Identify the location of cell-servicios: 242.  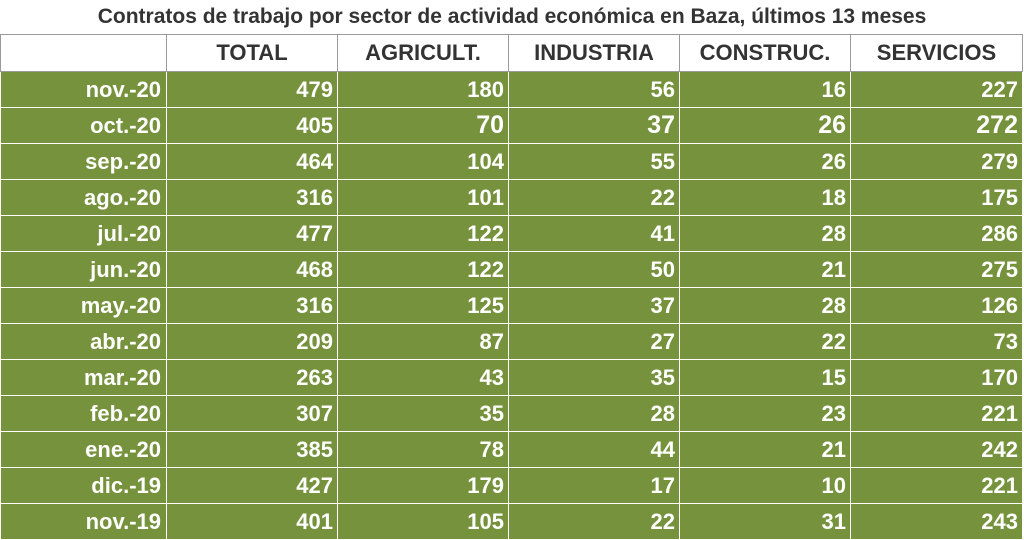
(936, 449).